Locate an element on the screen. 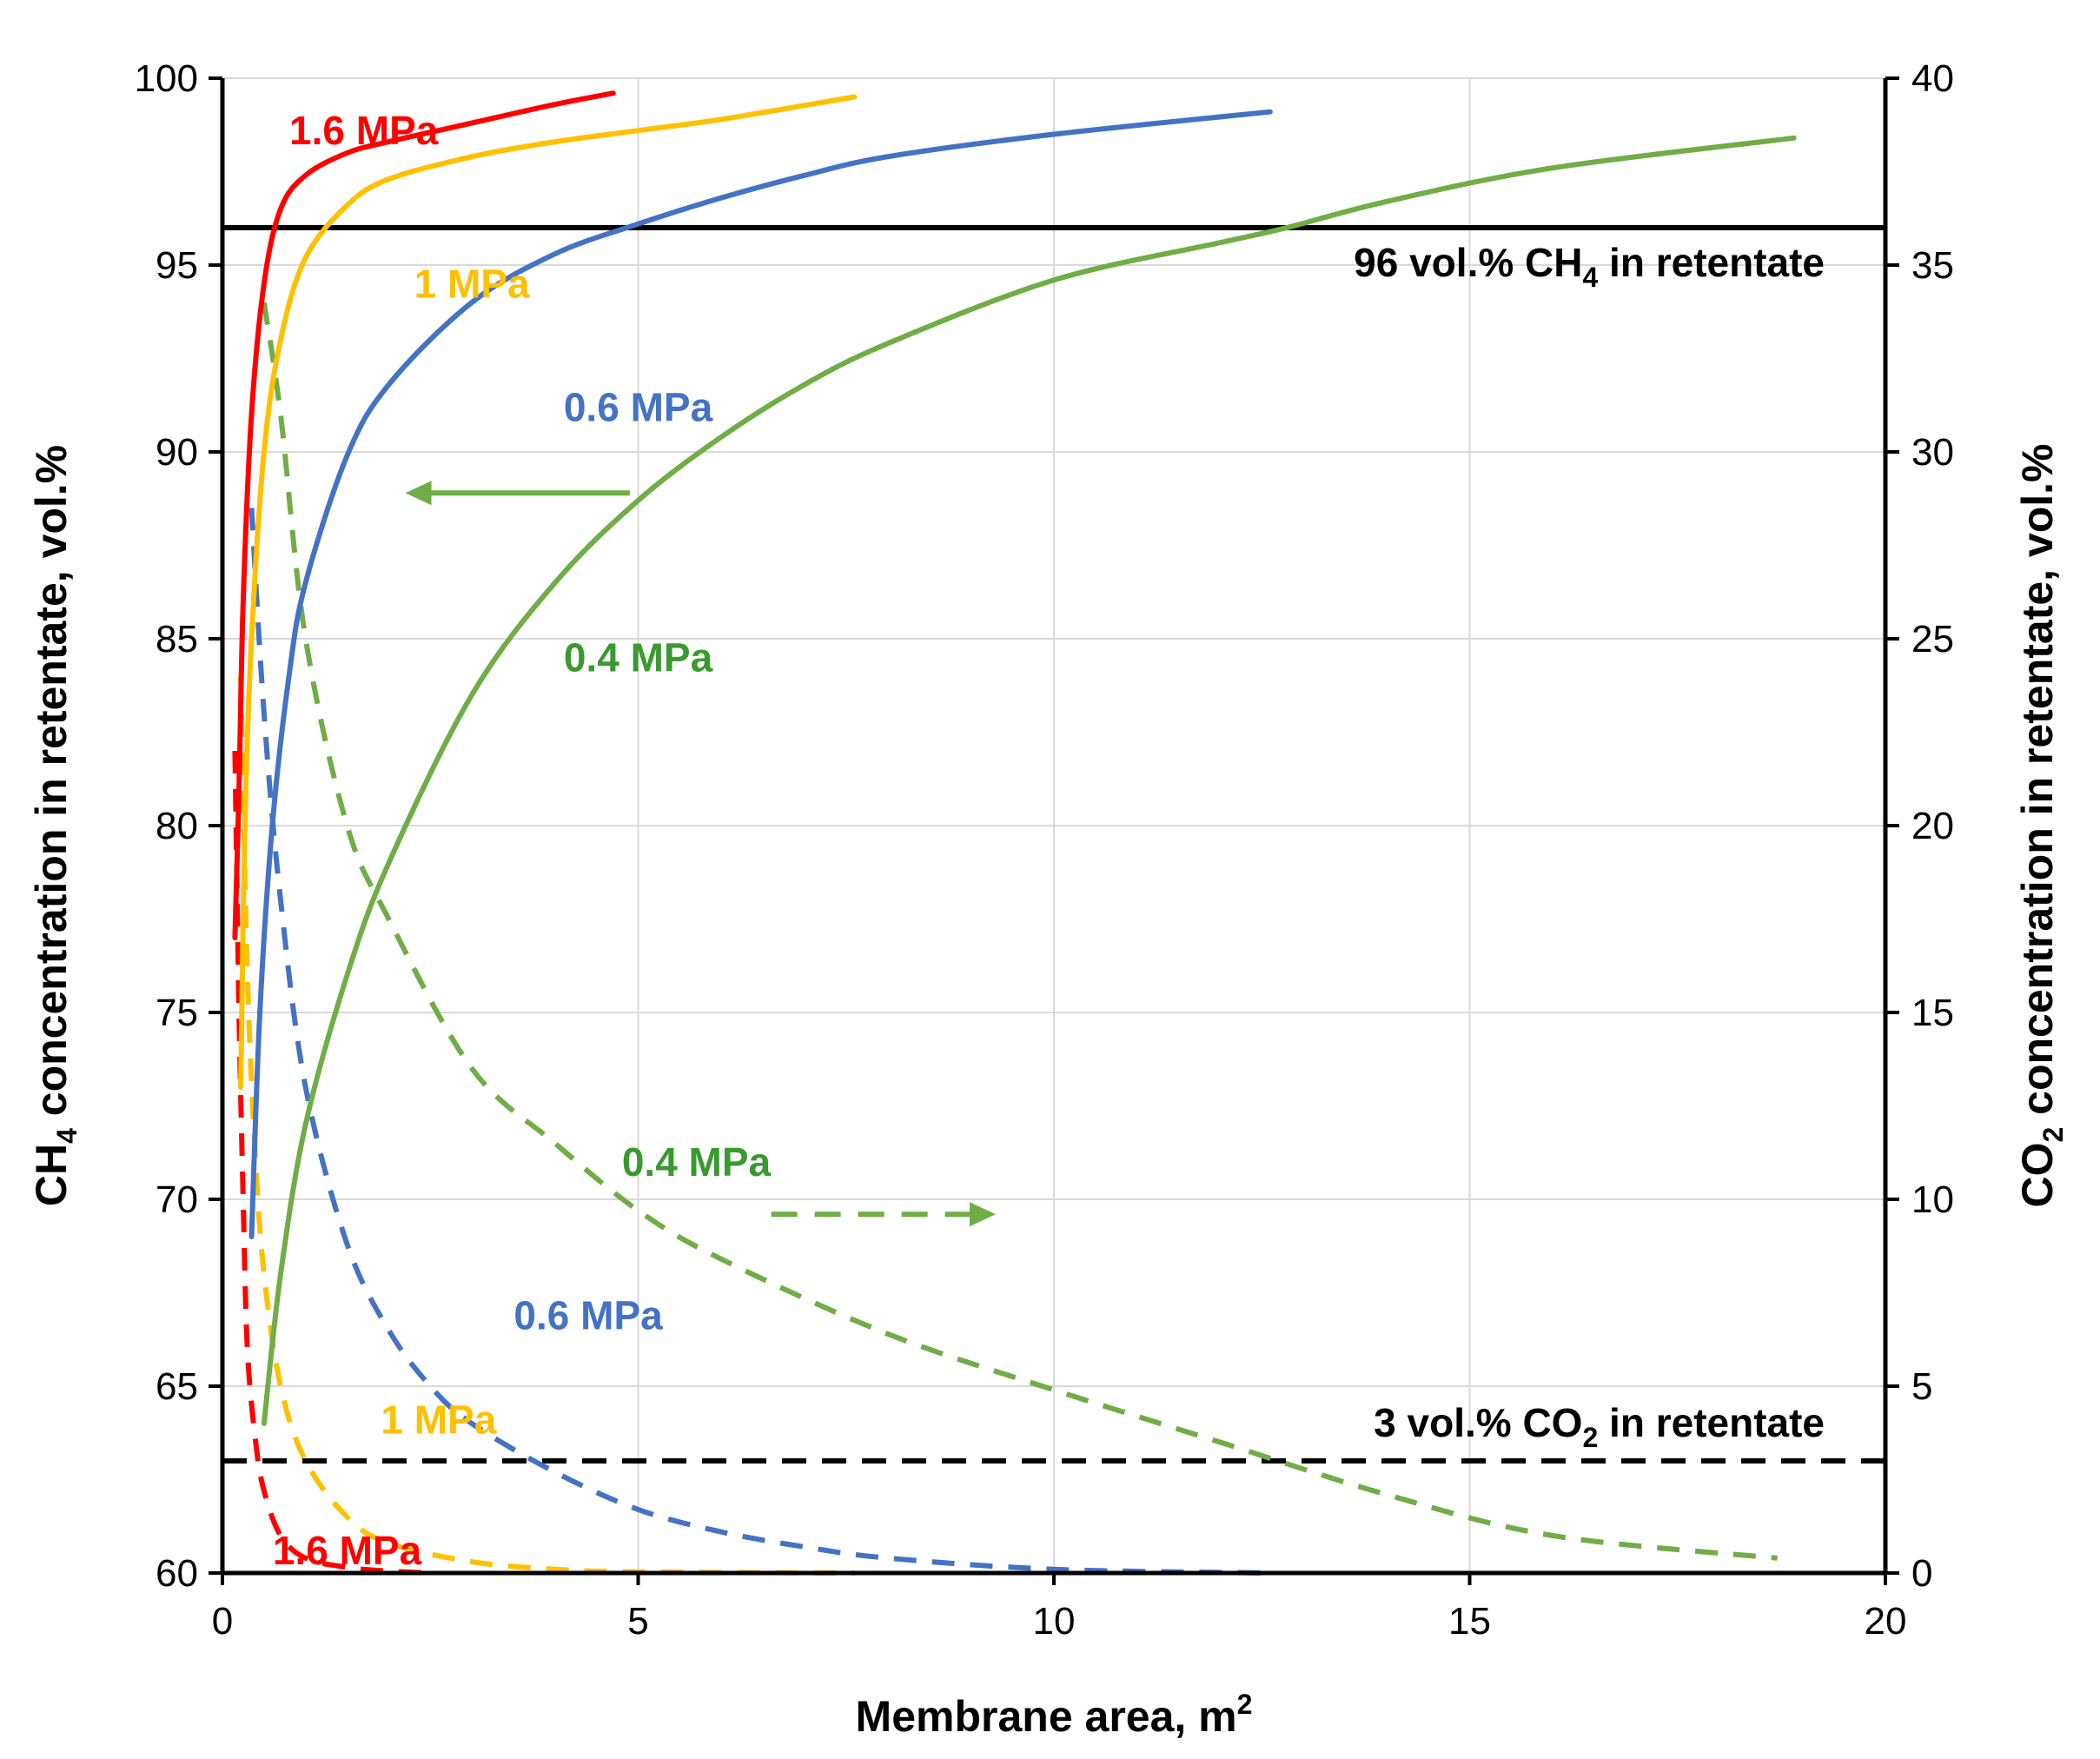  annotation-0-6-mpa-2: 0.6 MPa is located at coordinates (638, 406).